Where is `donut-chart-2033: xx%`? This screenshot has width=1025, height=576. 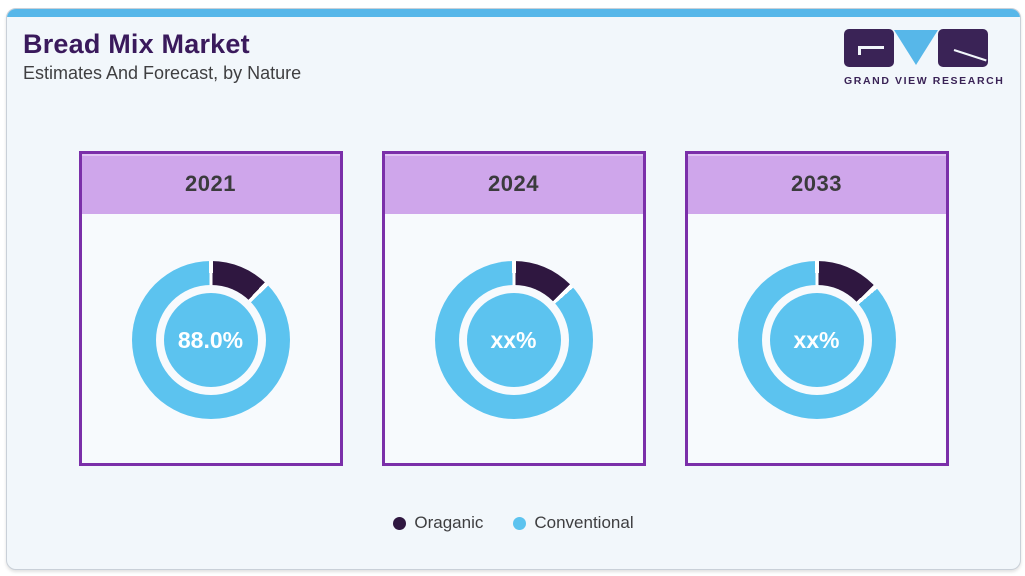 donut-chart-2033: xx% is located at coordinates (816, 340).